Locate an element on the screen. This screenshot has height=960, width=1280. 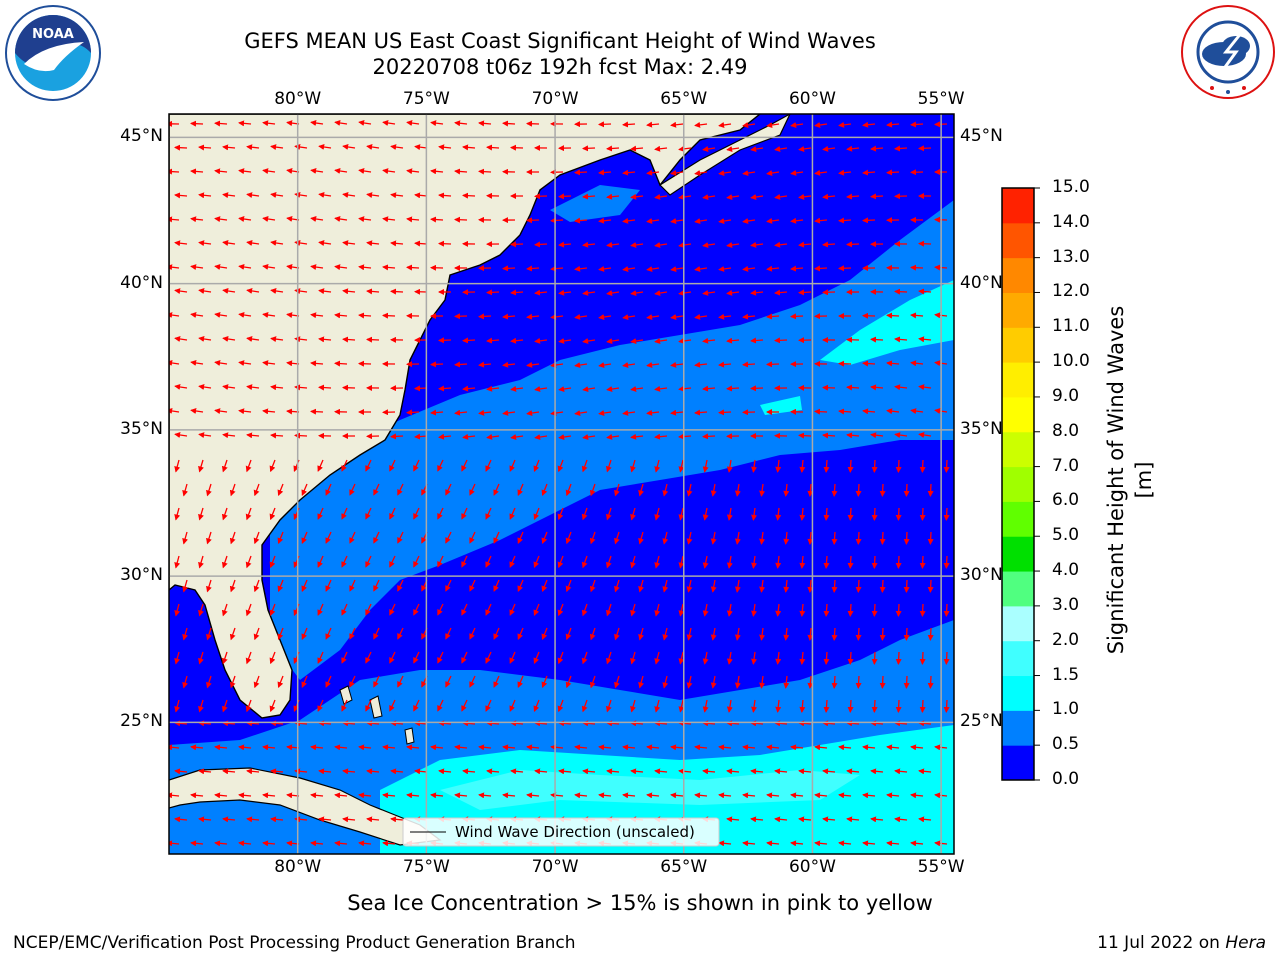
lon-tick-top: 55°W is located at coordinates (941, 99).